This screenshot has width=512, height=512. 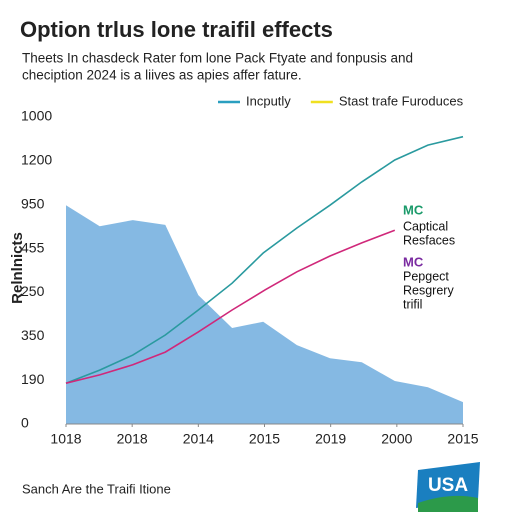 I want to click on annotation: Resfaces, so click(x=429, y=240).